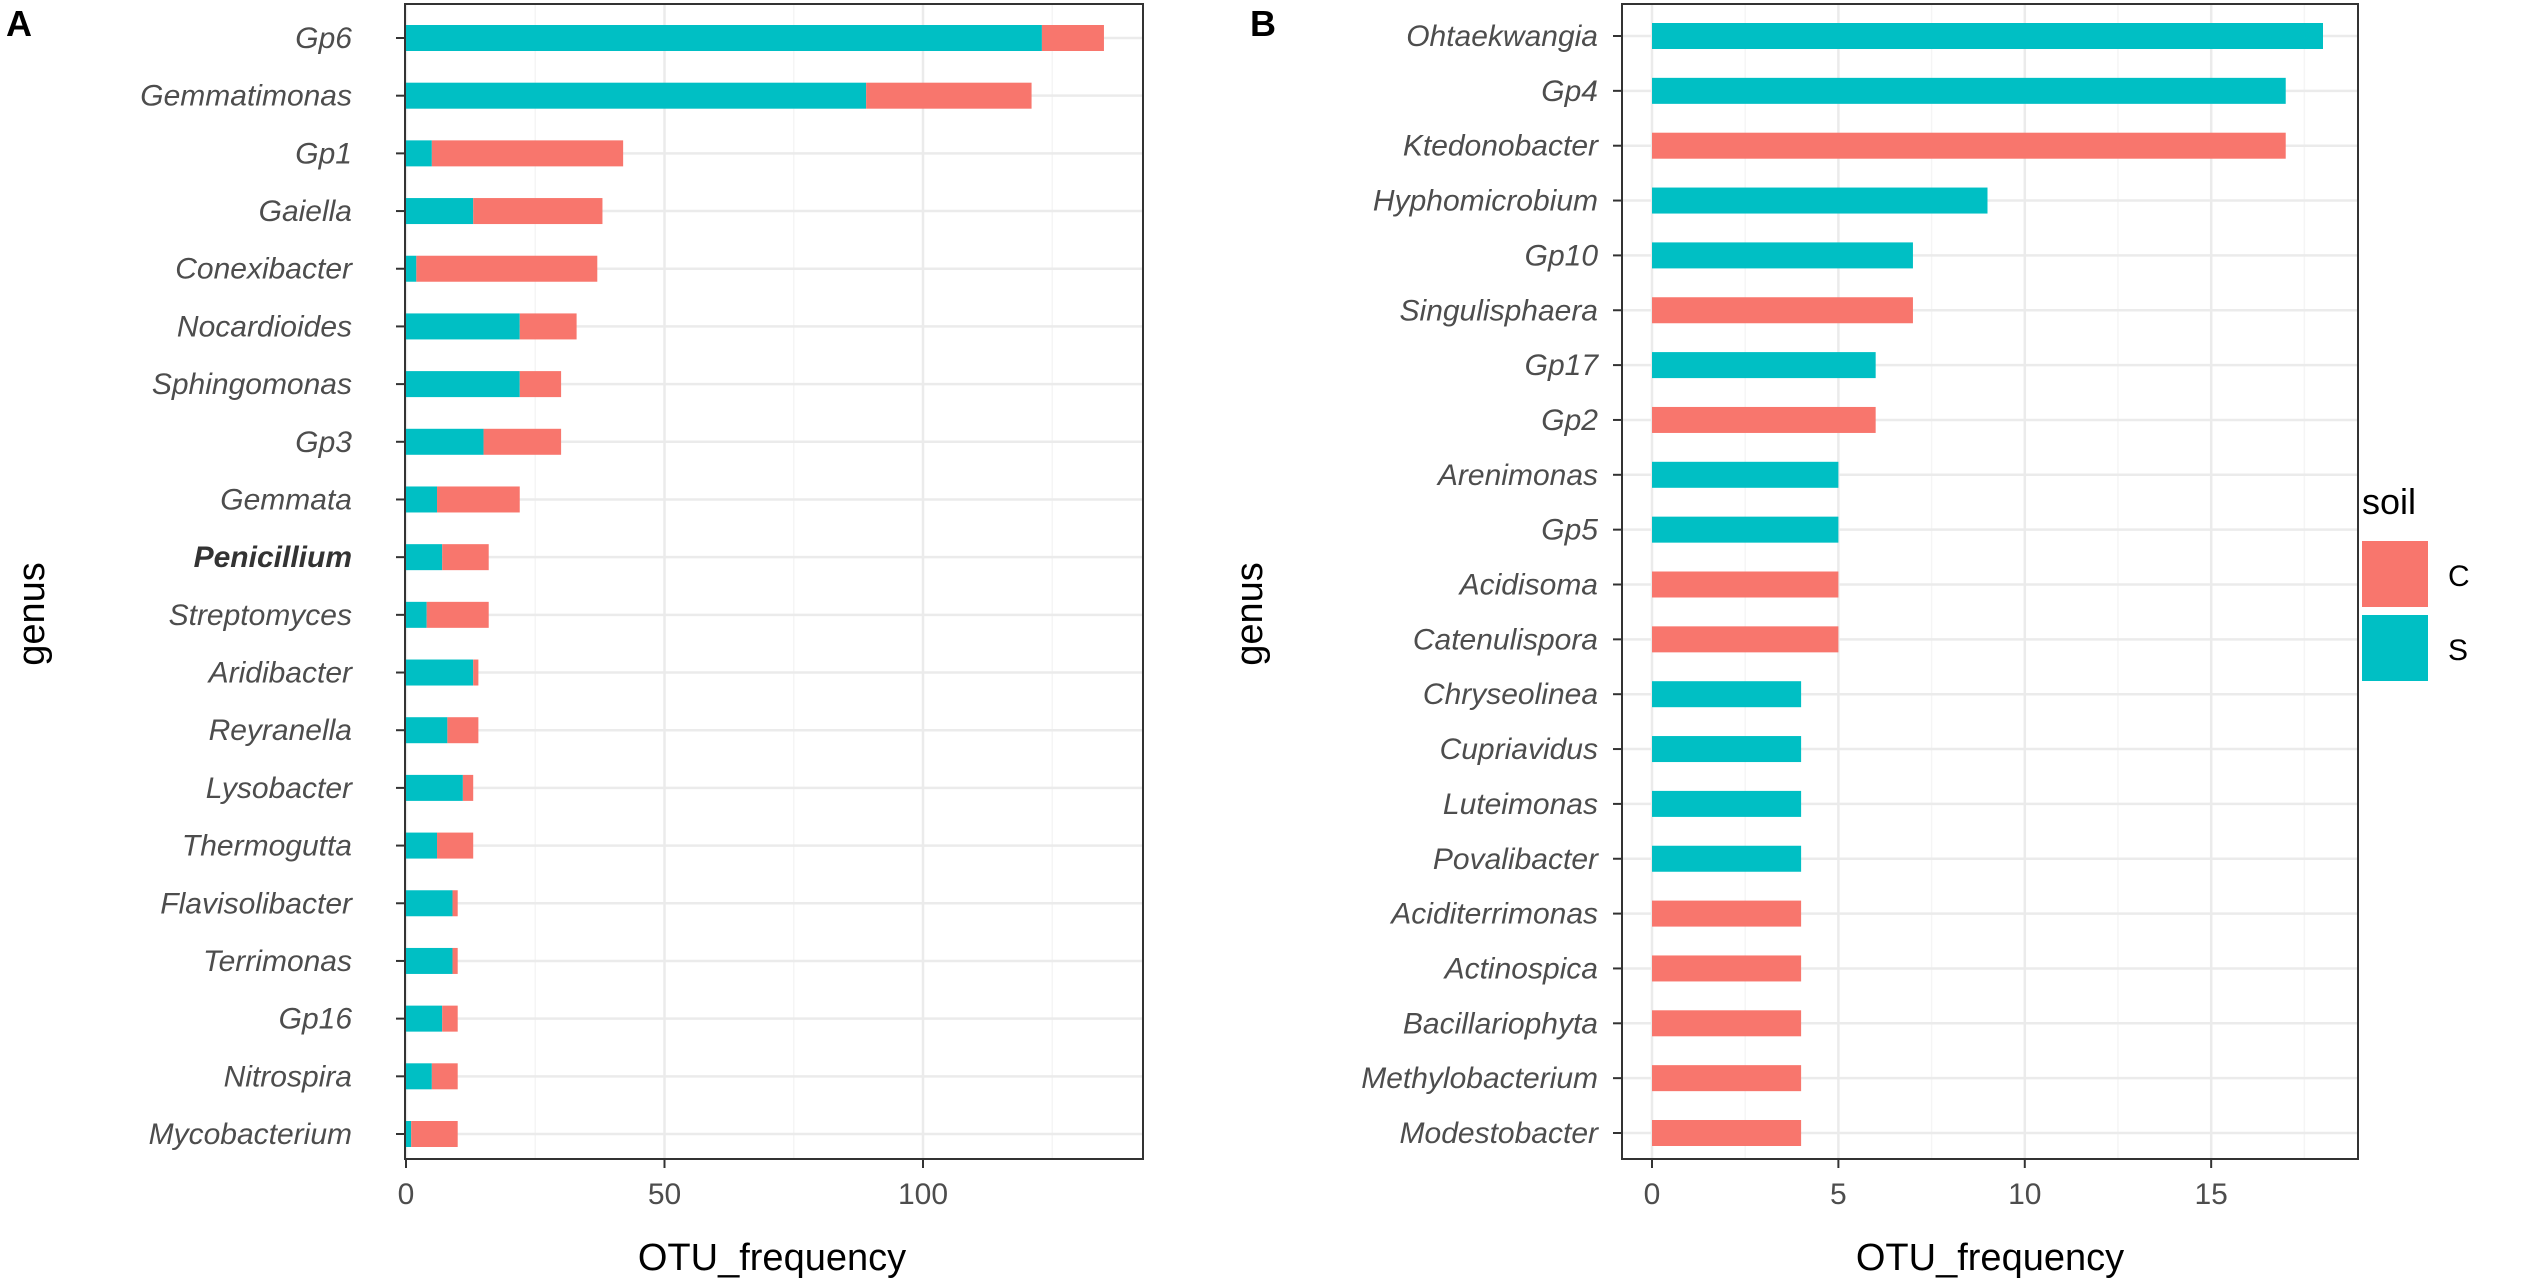 The height and width of the screenshot is (1285, 2539). I want to click on bar-a-gemmata-s, so click(422, 499).